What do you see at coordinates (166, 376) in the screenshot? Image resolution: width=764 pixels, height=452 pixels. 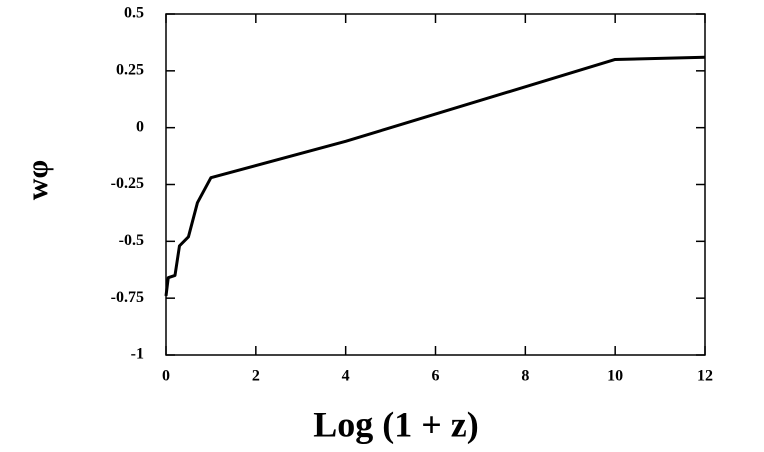 I see `x-tick-label: 0` at bounding box center [166, 376].